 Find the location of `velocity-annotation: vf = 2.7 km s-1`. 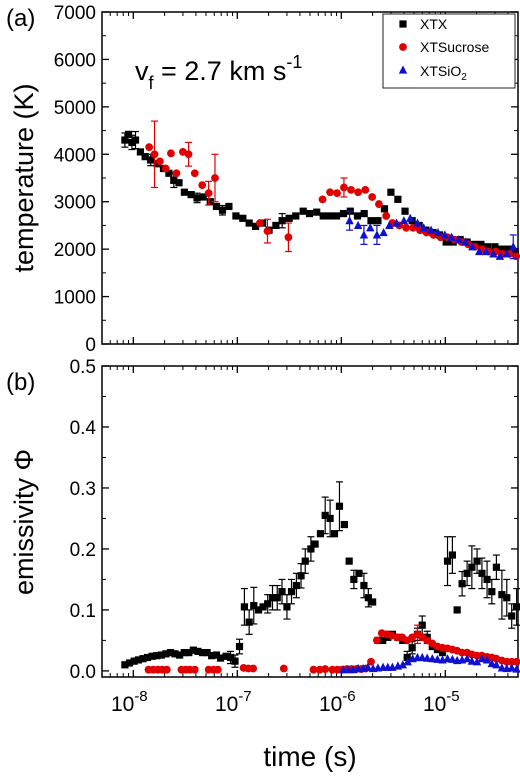

velocity-annotation: vf = 2.7 km s-1 is located at coordinates (218, 72).